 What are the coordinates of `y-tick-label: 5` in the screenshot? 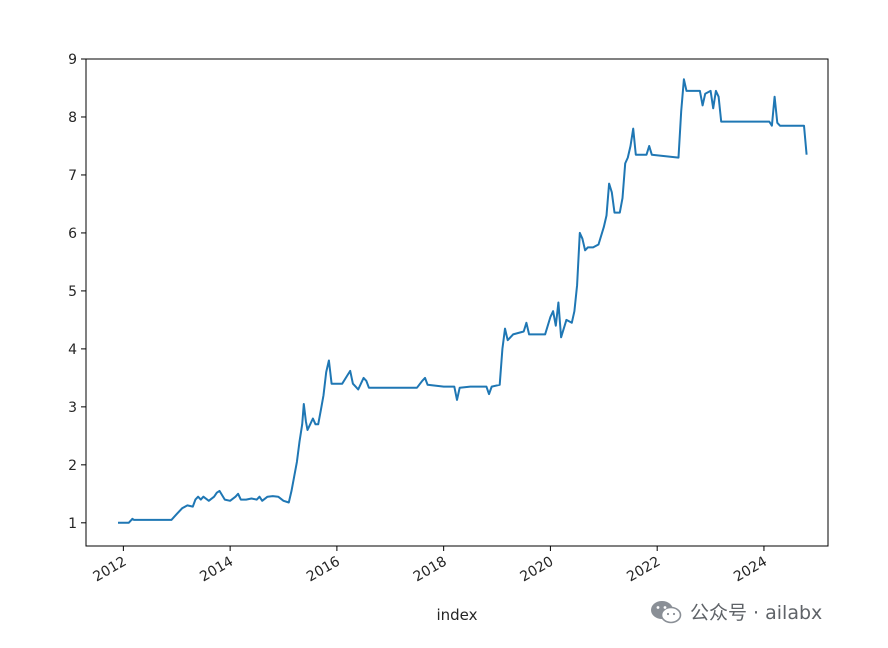 It's located at (72, 292).